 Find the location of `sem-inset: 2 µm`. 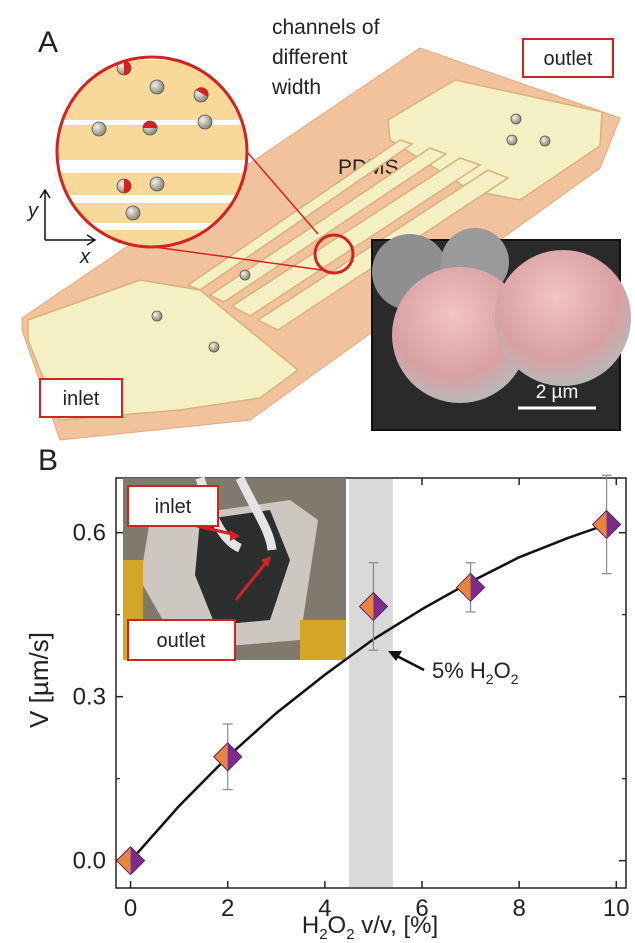

sem-inset: 2 µm is located at coordinates (501, 329).